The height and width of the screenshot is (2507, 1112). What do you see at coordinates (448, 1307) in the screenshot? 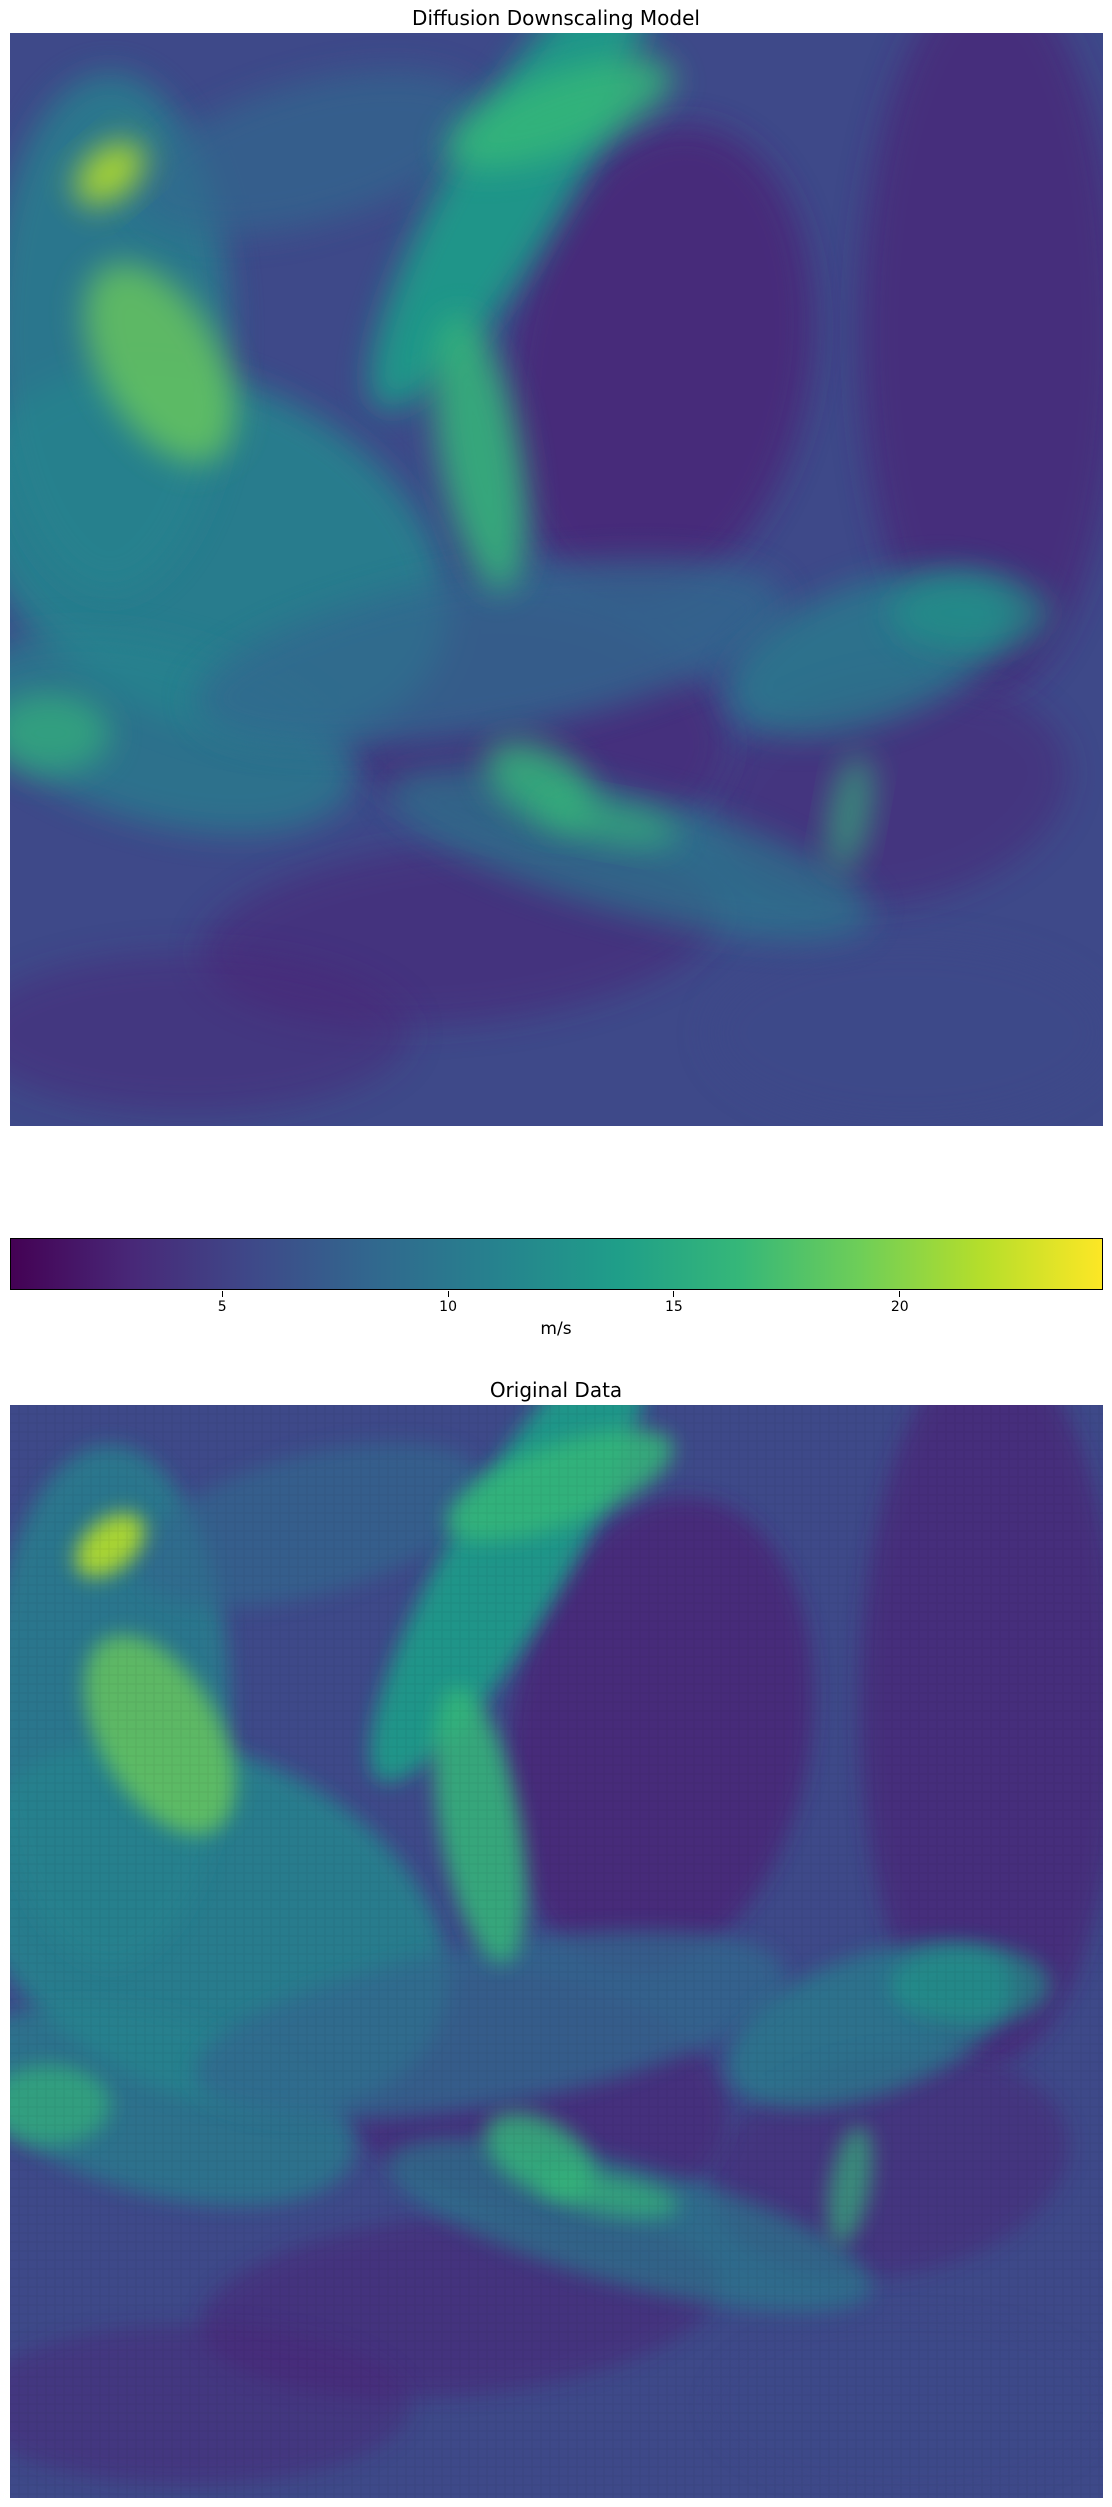
I see `colorbar-tick-label: 10` at bounding box center [448, 1307].